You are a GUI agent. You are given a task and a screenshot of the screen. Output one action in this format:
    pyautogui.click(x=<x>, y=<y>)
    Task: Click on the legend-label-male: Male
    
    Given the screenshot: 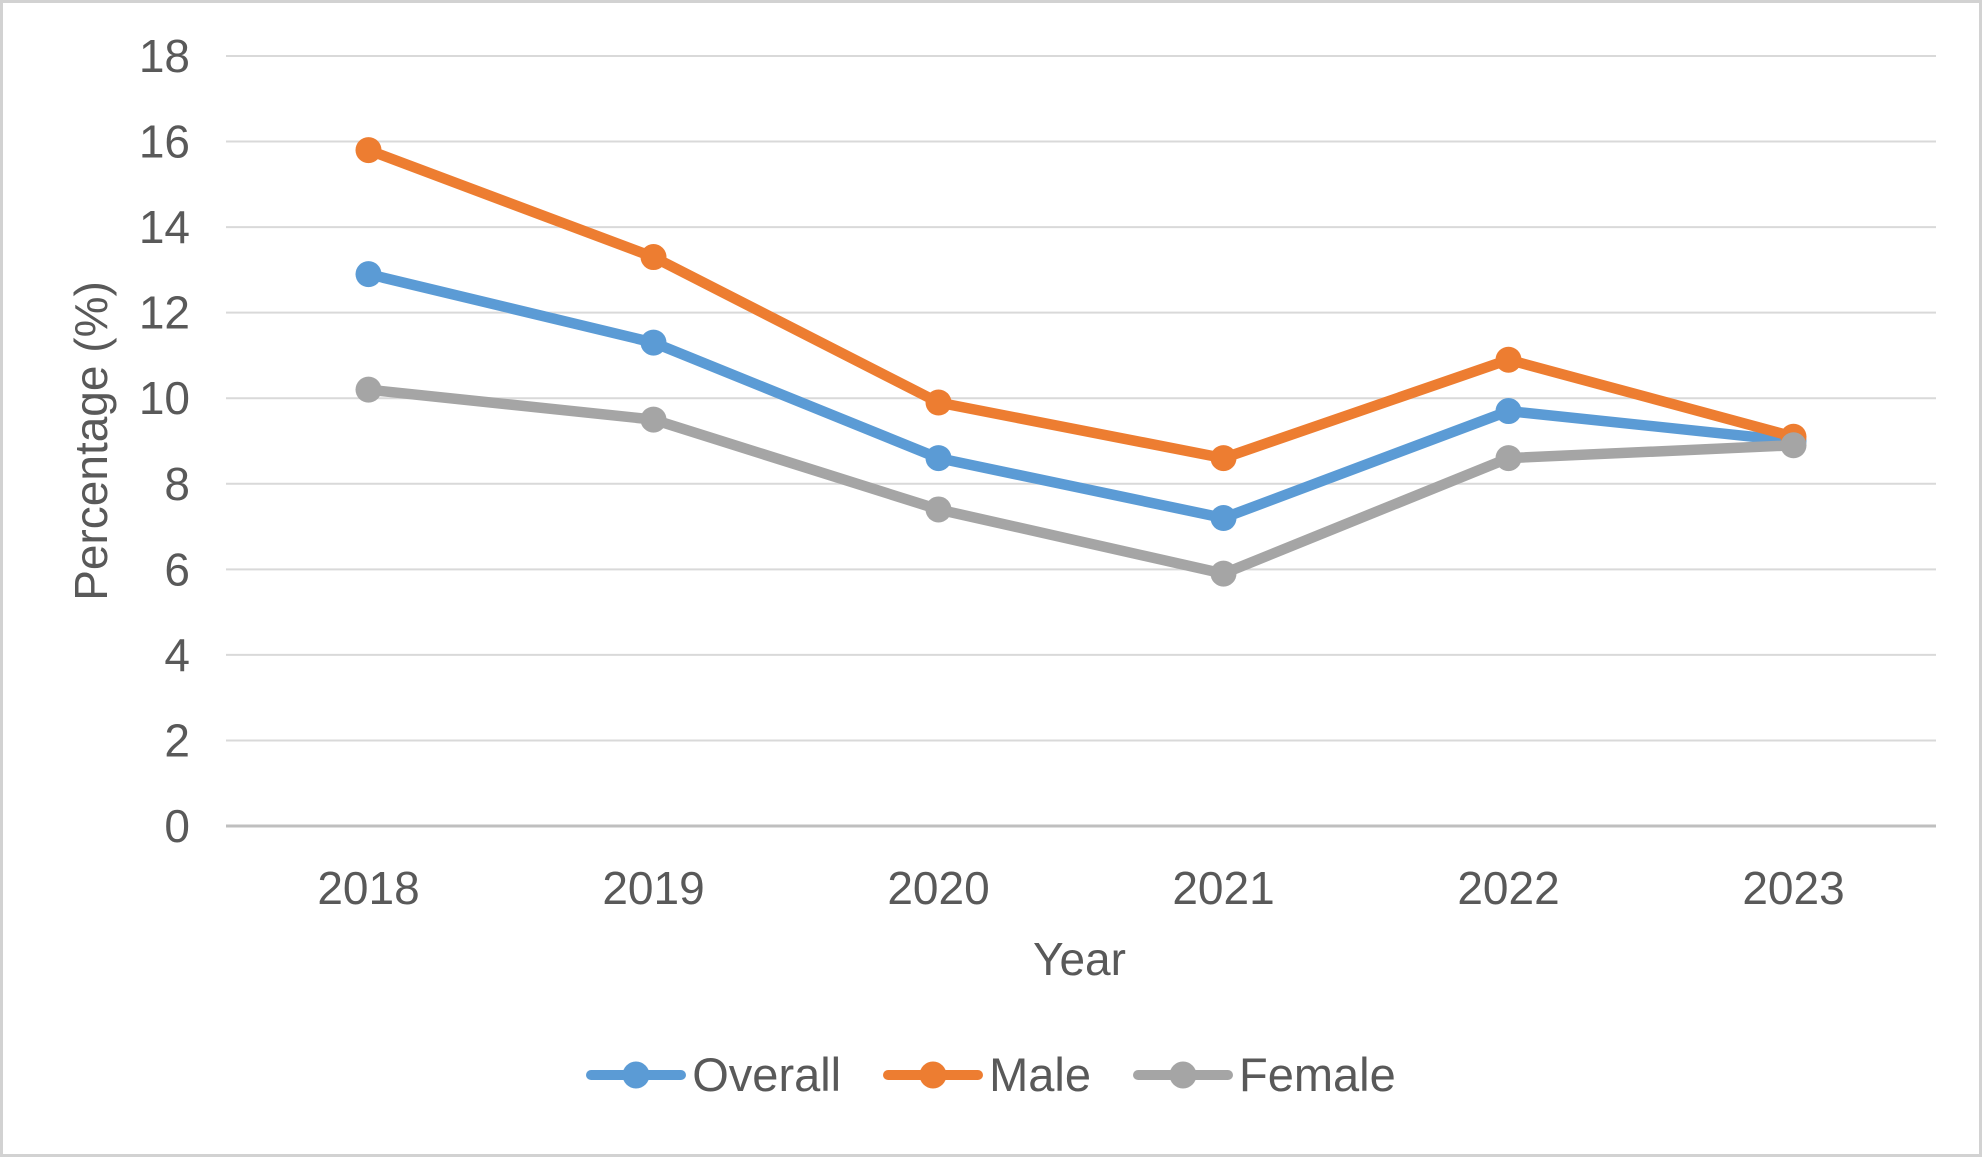 What is the action you would take?
    pyautogui.click(x=1040, y=1074)
    